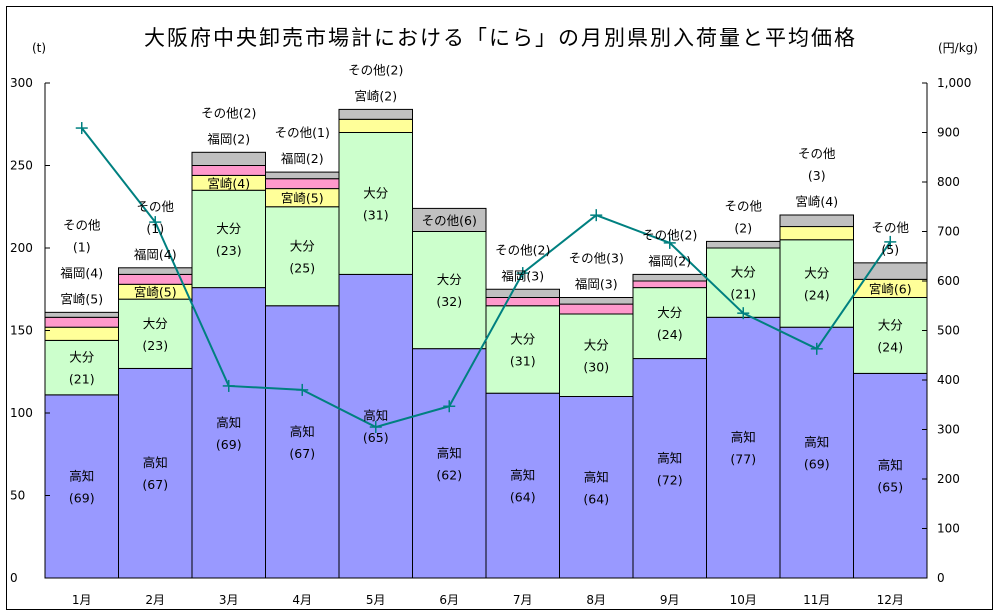 The height and width of the screenshot is (616, 1001). I want to click on segment-label-above: (2), so click(743, 227).